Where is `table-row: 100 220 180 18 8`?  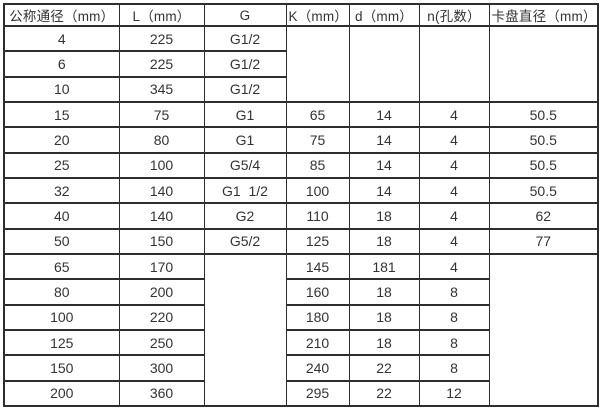 table-row: 100 220 180 18 8 is located at coordinates (300, 317).